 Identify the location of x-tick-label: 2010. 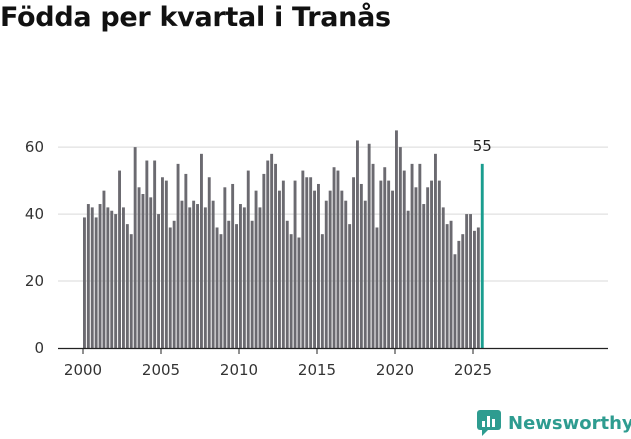
(239, 370).